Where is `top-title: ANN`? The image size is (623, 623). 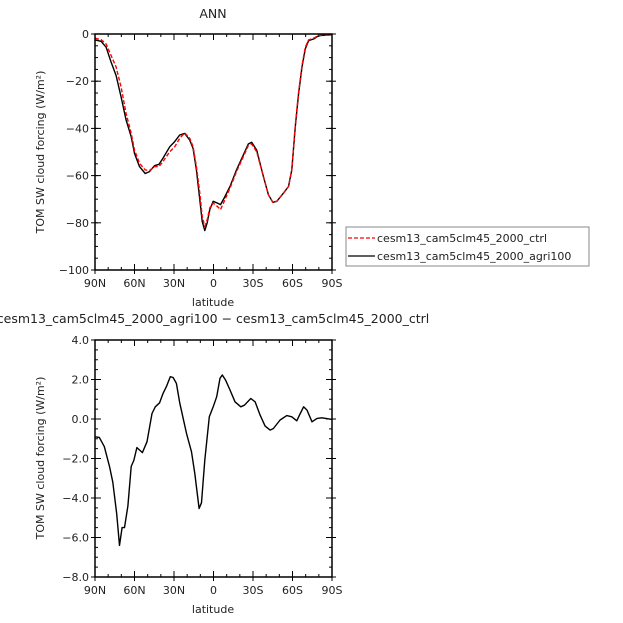 top-title: ANN is located at coordinates (212, 13).